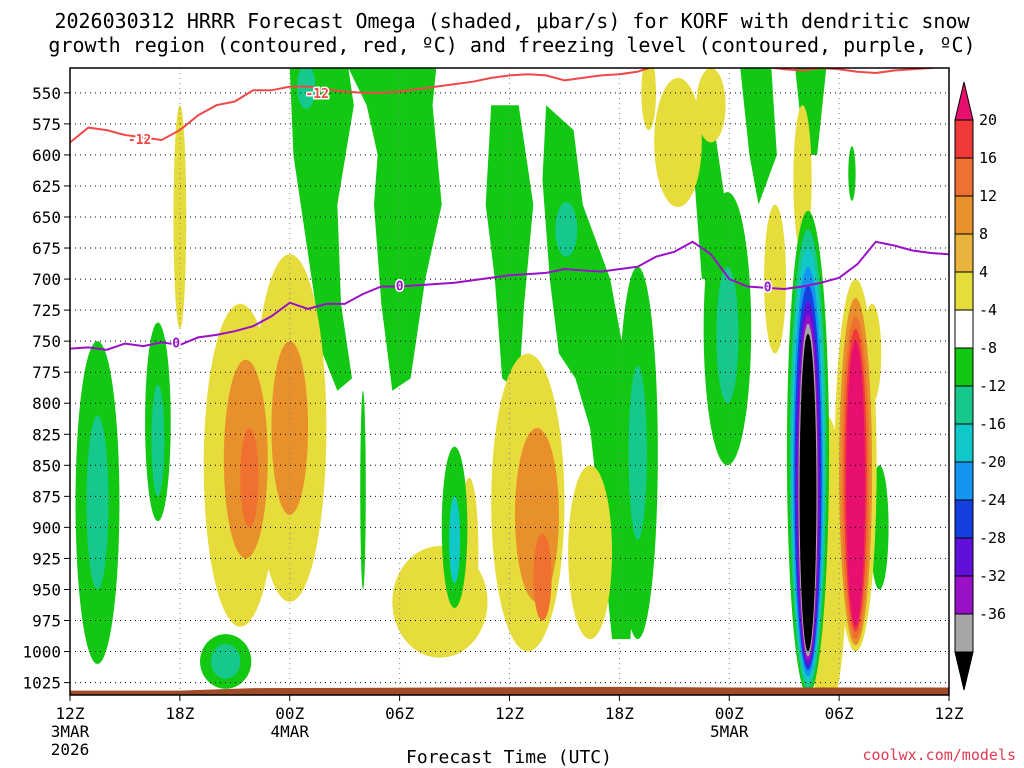 The height and width of the screenshot is (768, 1024). What do you see at coordinates (46, 496) in the screenshot?
I see `ytick-label-875: 875` at bounding box center [46, 496].